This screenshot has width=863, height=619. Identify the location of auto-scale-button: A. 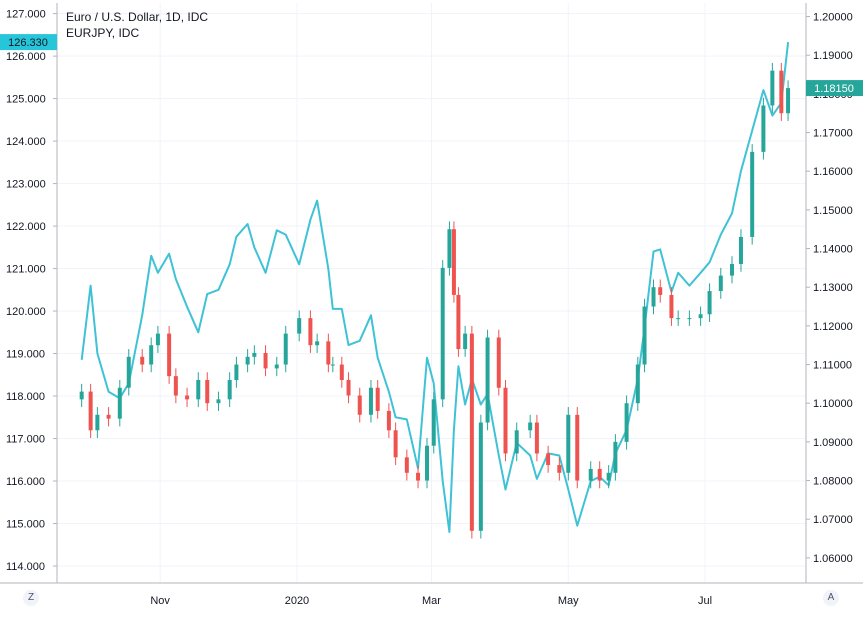
(831, 598).